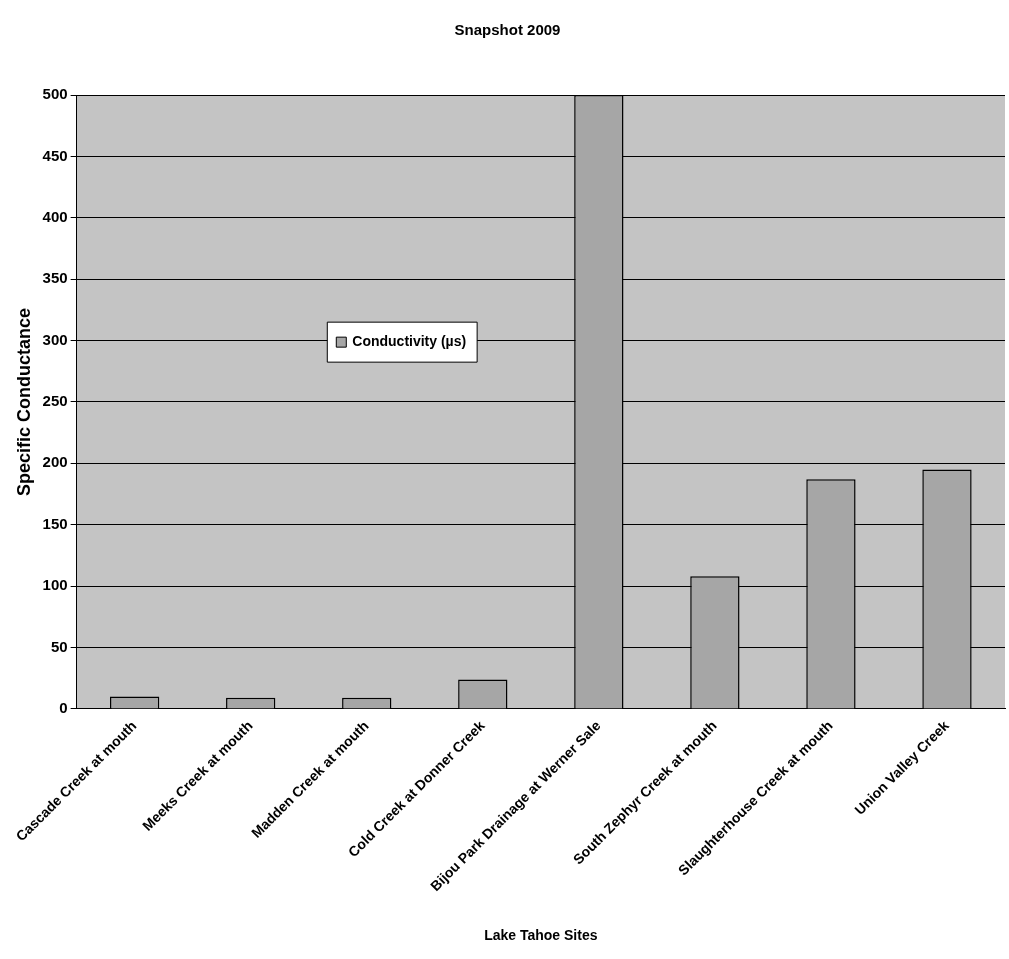  What do you see at coordinates (55, 278) in the screenshot?
I see `y-tick-label: 350` at bounding box center [55, 278].